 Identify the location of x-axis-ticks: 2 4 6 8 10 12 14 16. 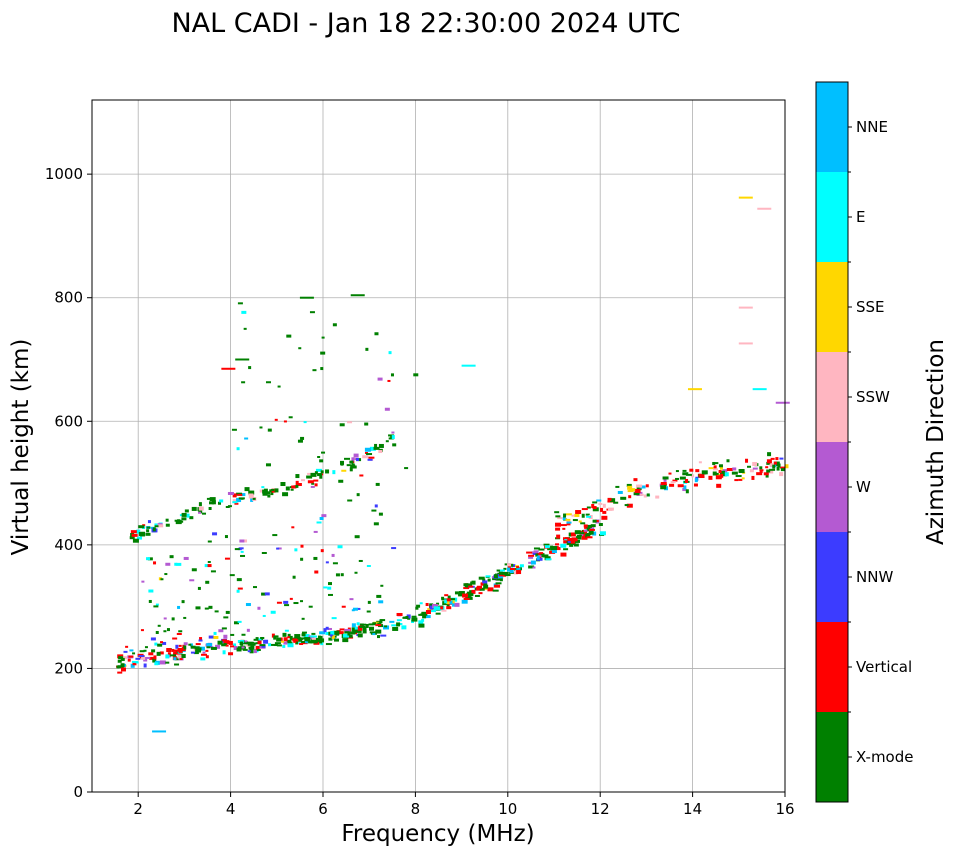
(464, 805).